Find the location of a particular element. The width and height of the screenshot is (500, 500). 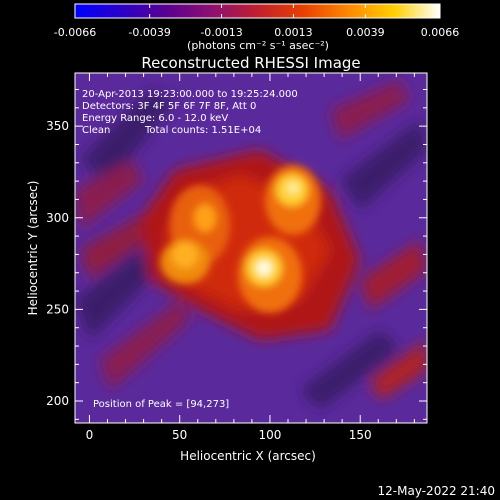

x-tick-label: 150 is located at coordinates (360, 435).